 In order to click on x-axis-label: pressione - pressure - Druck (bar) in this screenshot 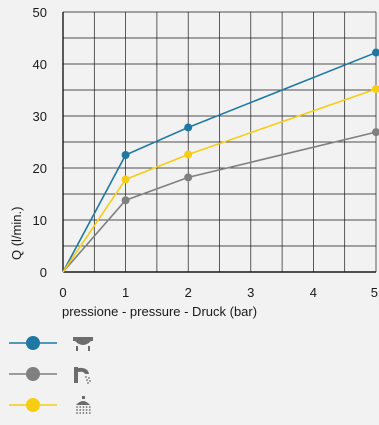, I will do `click(159, 311)`.